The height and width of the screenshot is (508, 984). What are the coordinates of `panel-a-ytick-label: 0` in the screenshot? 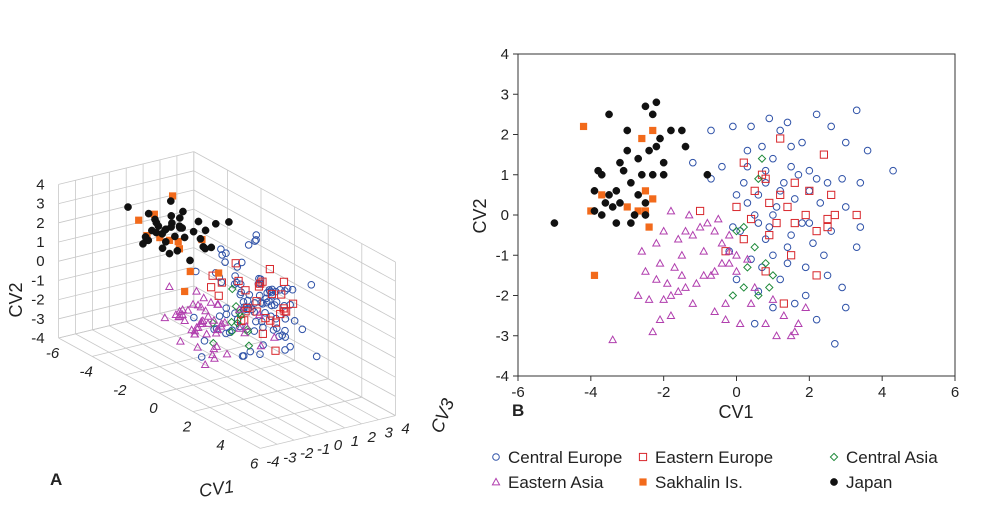 It's located at (40, 261).